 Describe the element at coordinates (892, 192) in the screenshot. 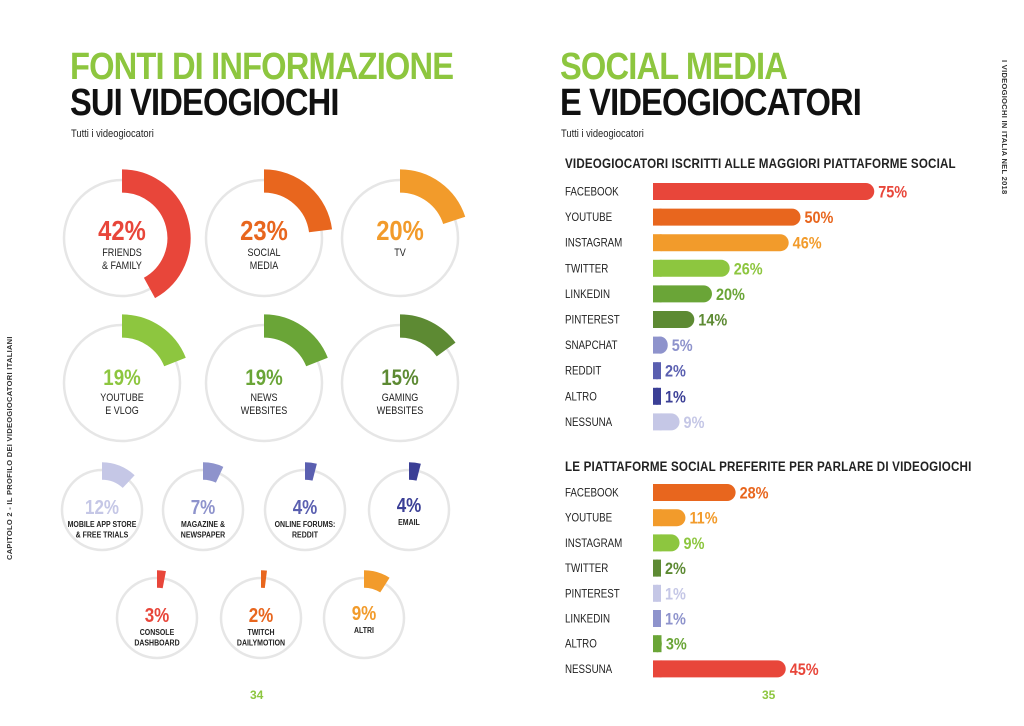

I see `bar-value-label: 75%` at that location.